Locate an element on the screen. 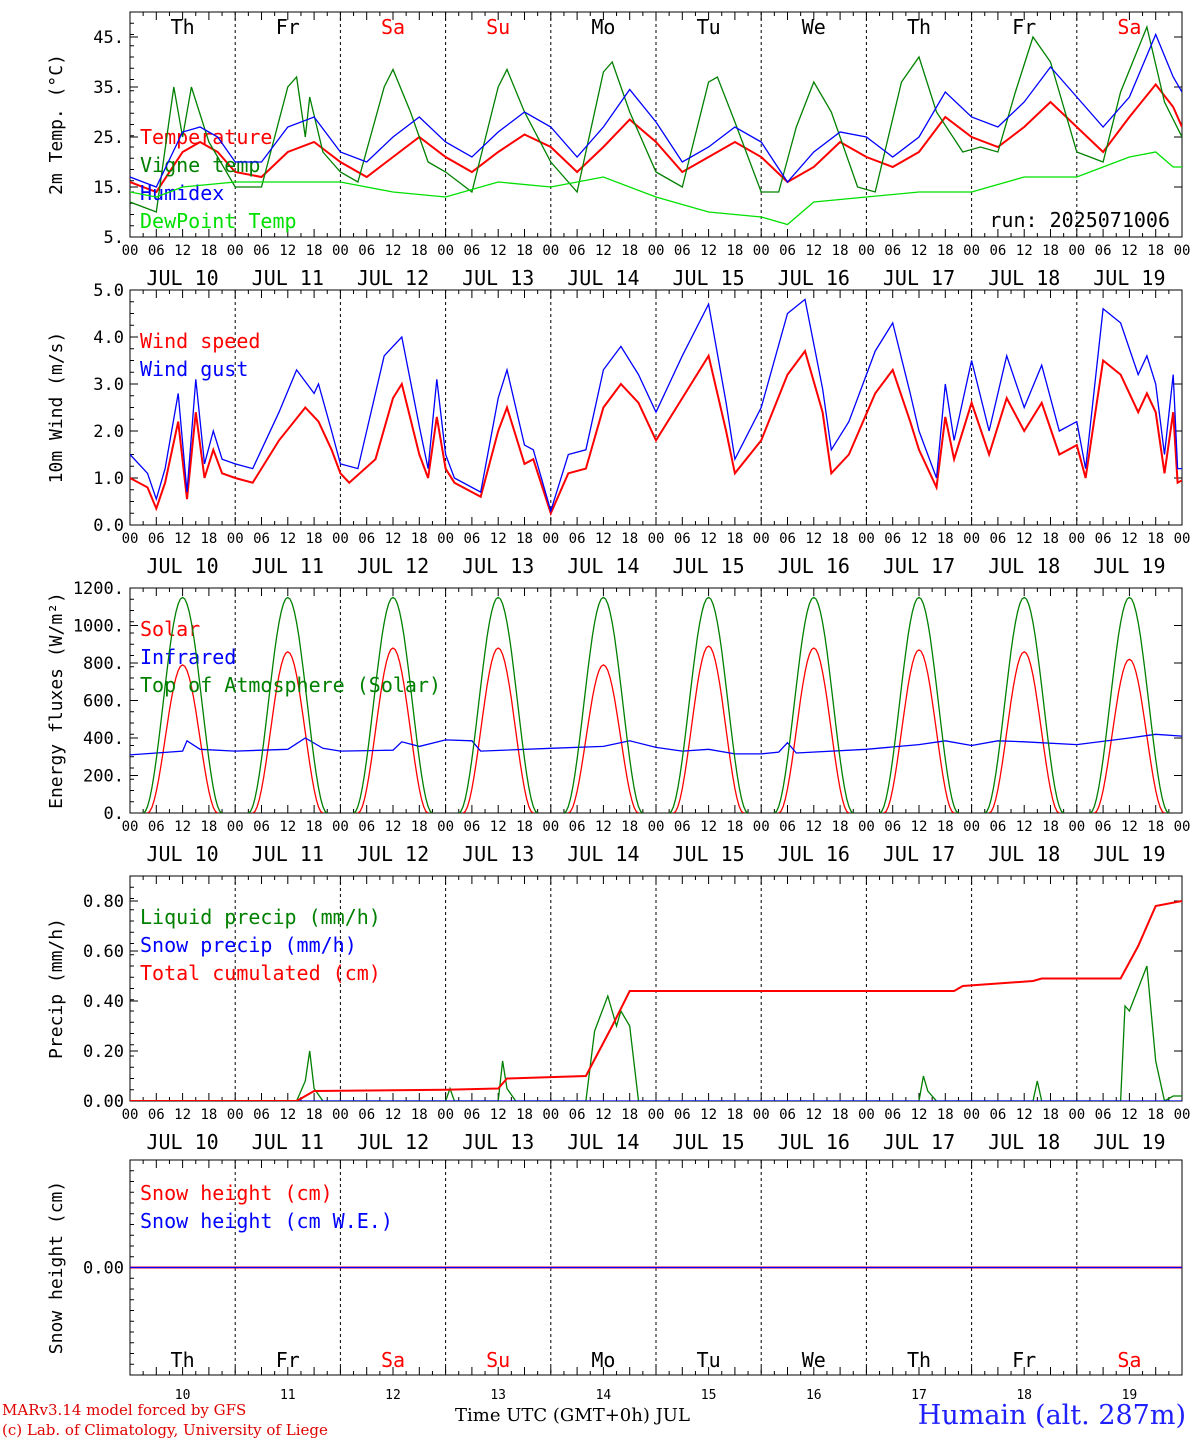 The height and width of the screenshot is (1440, 1194). panel-5-ylabel: Snow height (cm) is located at coordinates (56, 1267).